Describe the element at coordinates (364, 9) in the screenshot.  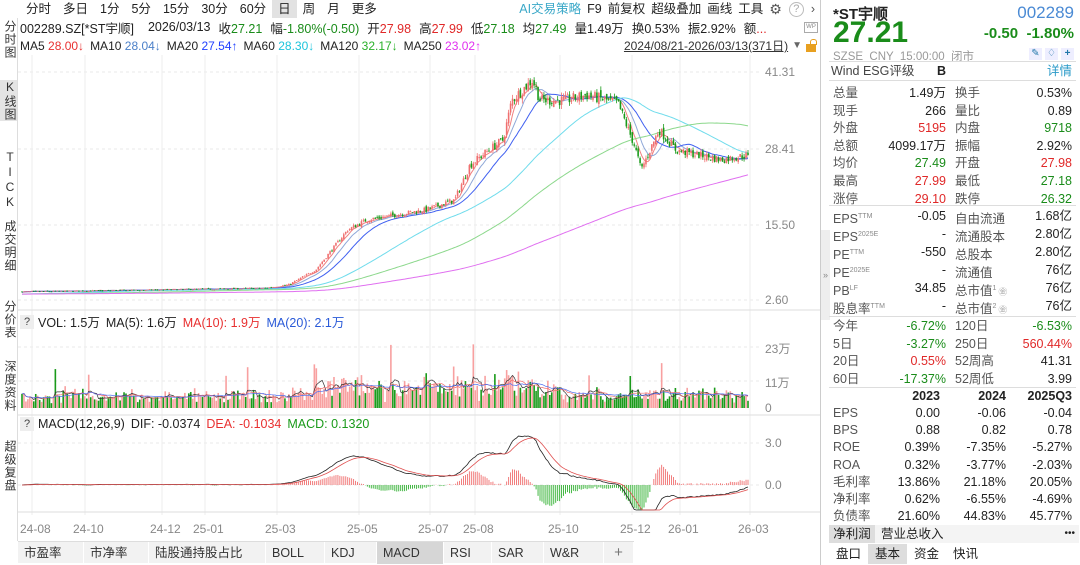
I see `period-tab: 更多` at that location.